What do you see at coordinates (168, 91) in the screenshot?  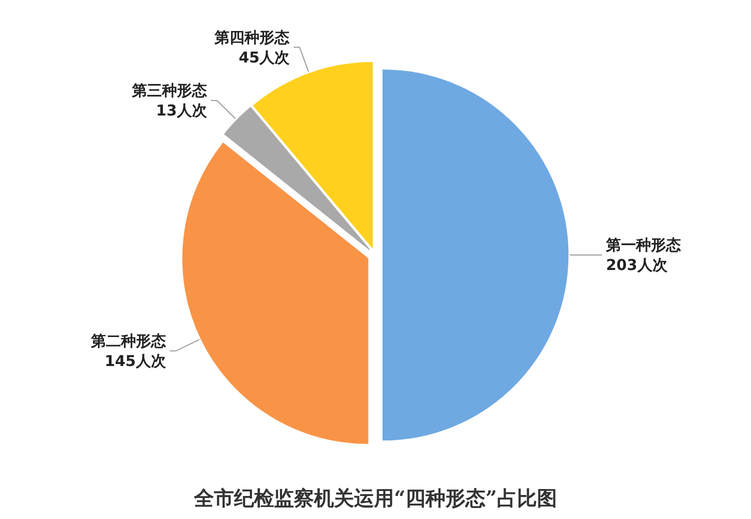 I see `slice-label: 第三种形态` at bounding box center [168, 91].